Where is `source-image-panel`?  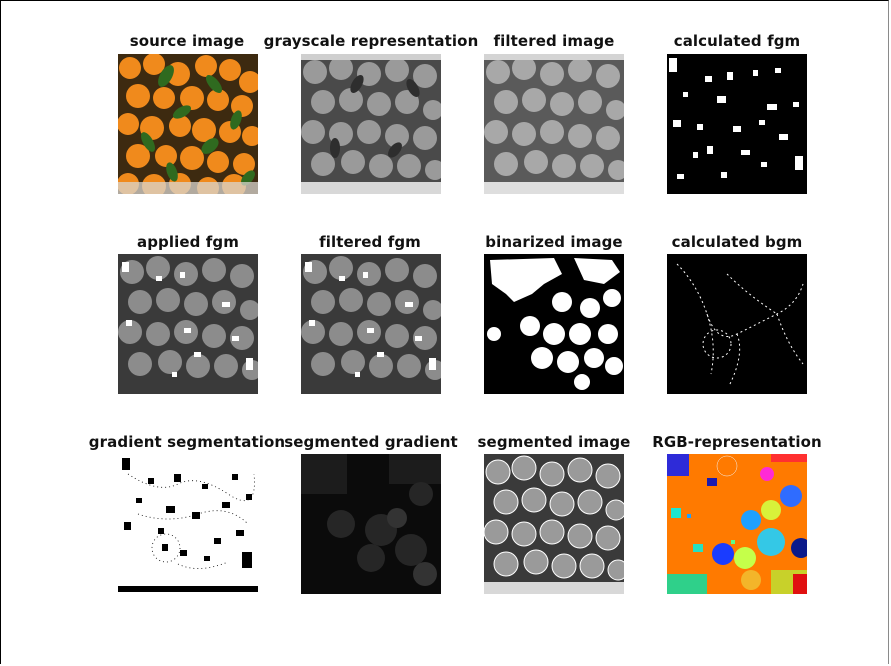
source-image-panel is located at coordinates (188, 124).